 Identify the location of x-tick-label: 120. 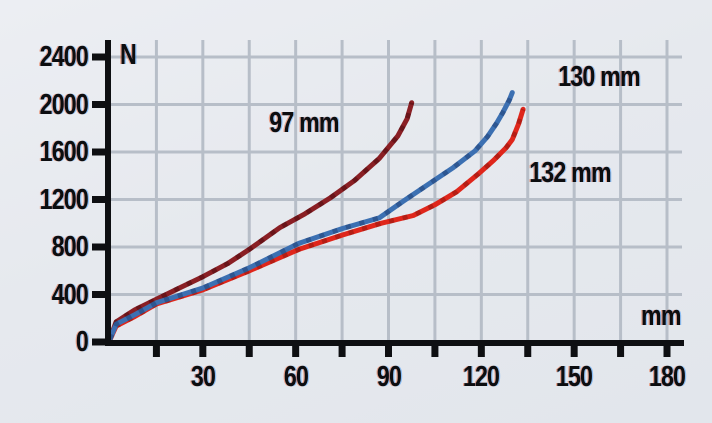
(481, 377).